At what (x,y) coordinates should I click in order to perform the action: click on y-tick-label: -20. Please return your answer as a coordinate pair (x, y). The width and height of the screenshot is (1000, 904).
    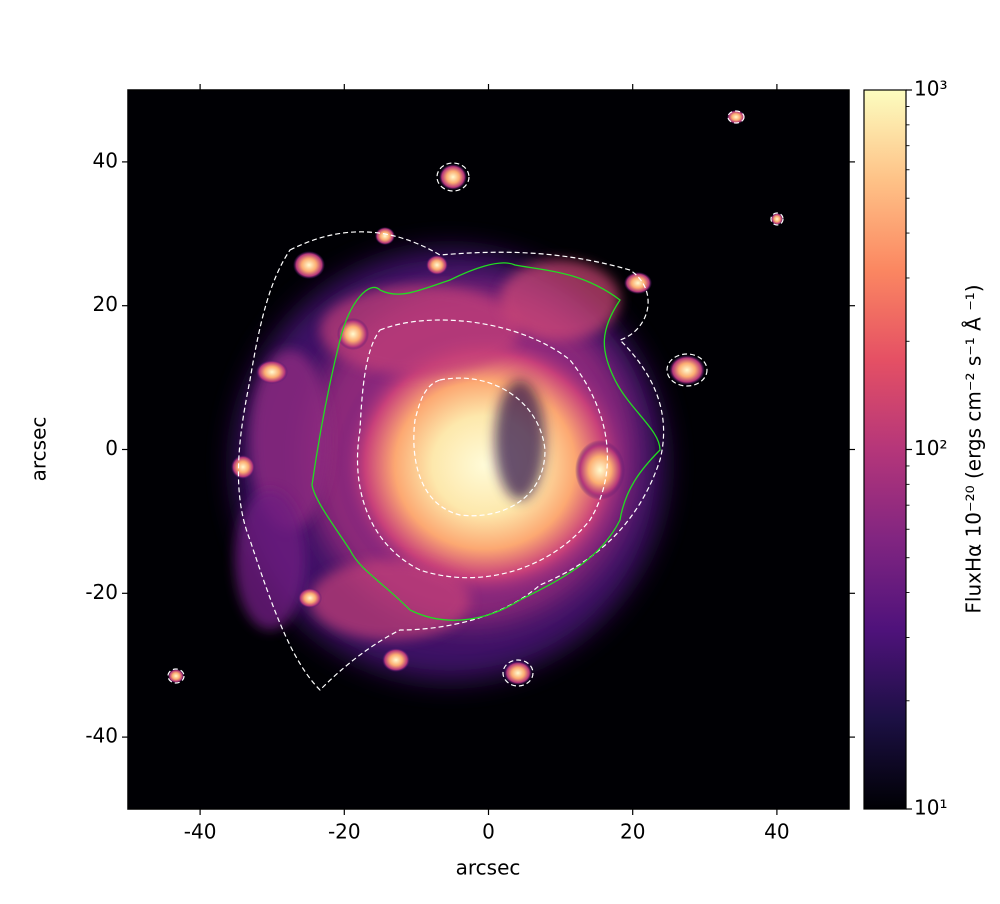
    Looking at the image, I should click on (101, 592).